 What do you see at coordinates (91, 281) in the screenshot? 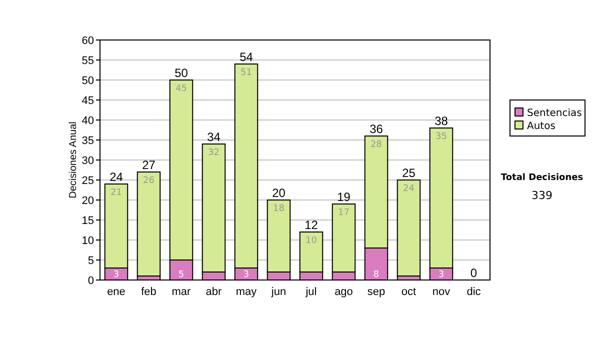
I see `y-tick-label: 0` at bounding box center [91, 281].